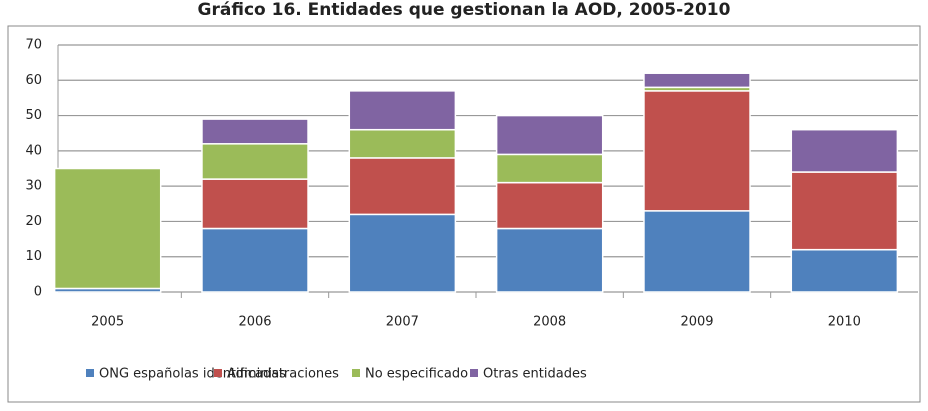 The height and width of the screenshot is (411, 928). I want to click on y-tick-label: 30, so click(33, 186).